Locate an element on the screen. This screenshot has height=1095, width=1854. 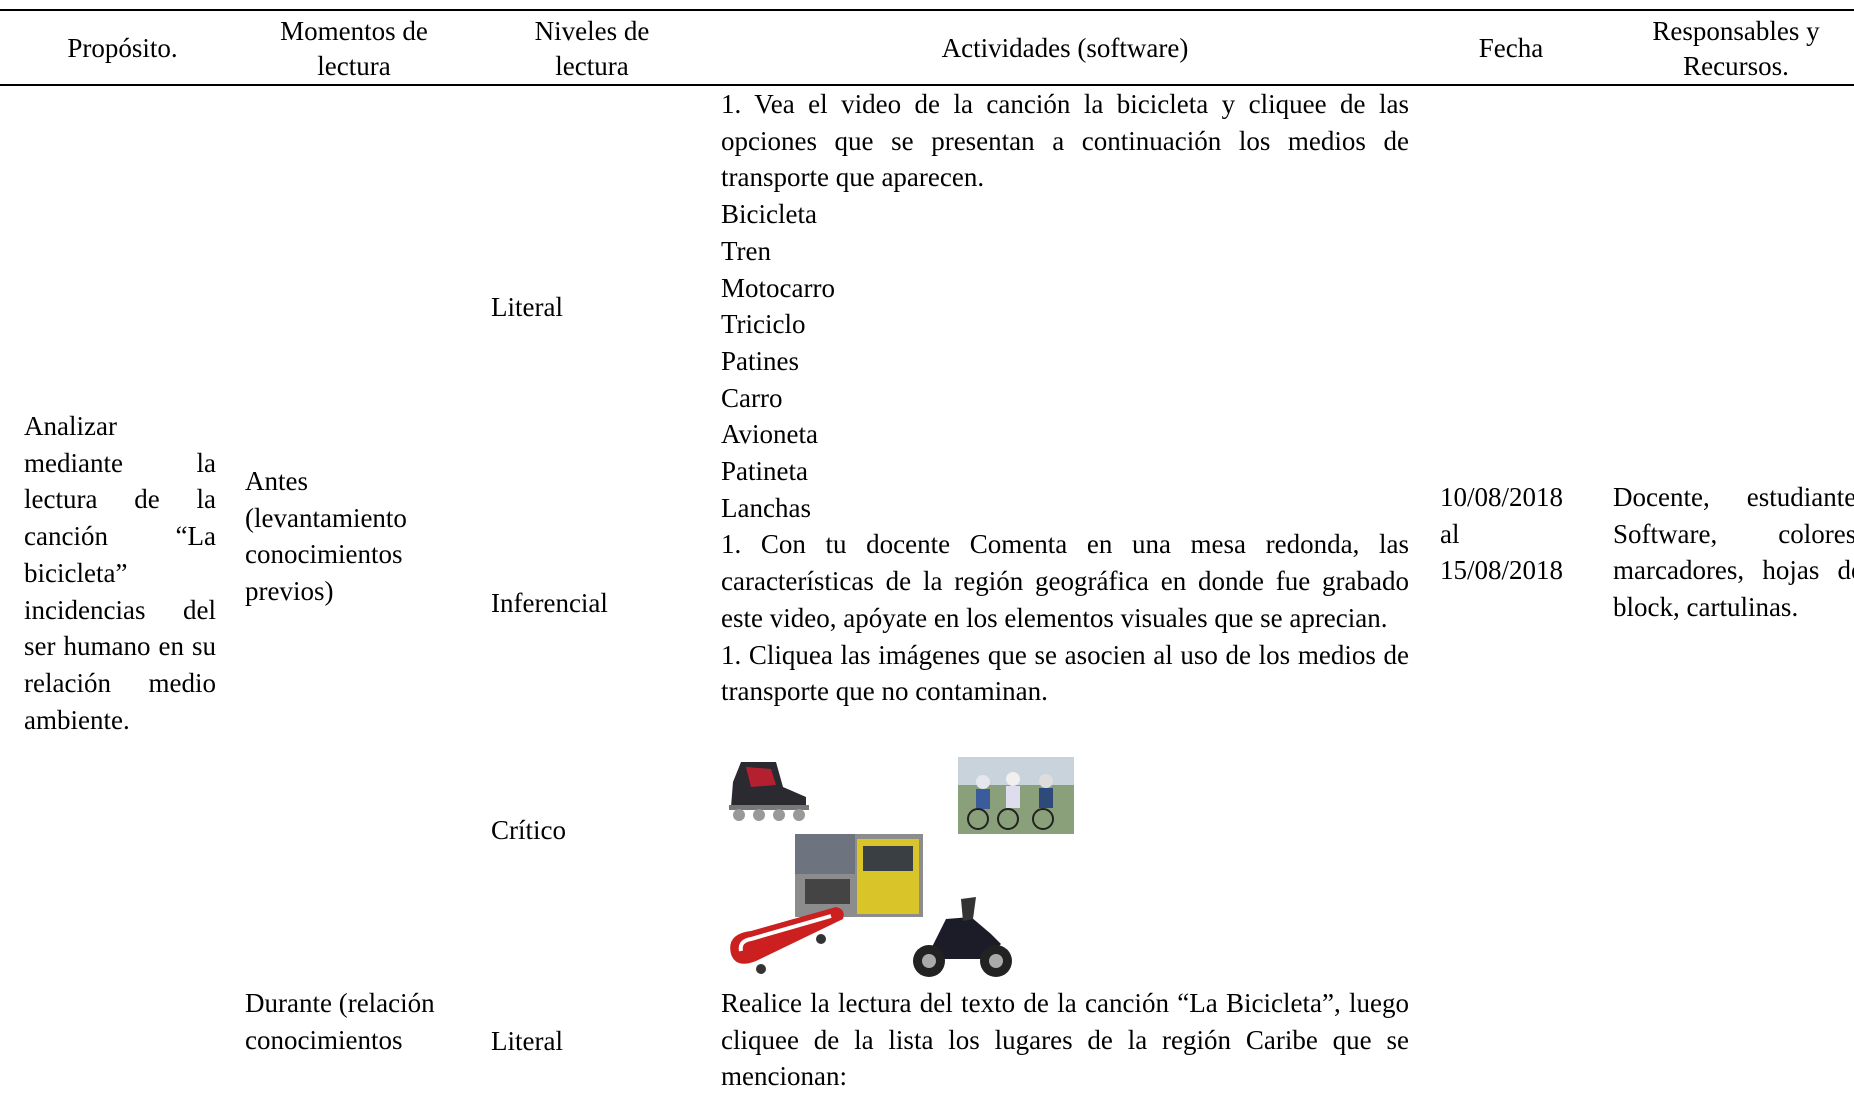
top-rule is located at coordinates (927, 10).